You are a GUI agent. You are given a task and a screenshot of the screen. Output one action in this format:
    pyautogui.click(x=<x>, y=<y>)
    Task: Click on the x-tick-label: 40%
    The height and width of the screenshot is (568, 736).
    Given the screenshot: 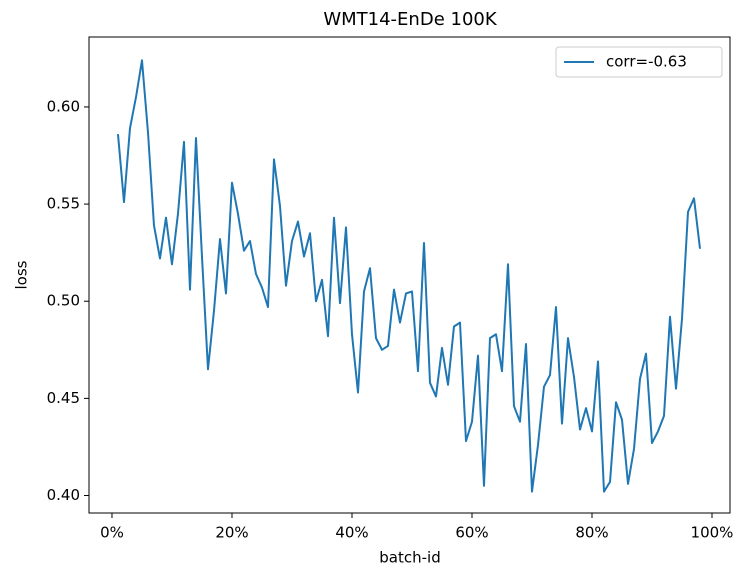 What is the action you would take?
    pyautogui.click(x=351, y=533)
    